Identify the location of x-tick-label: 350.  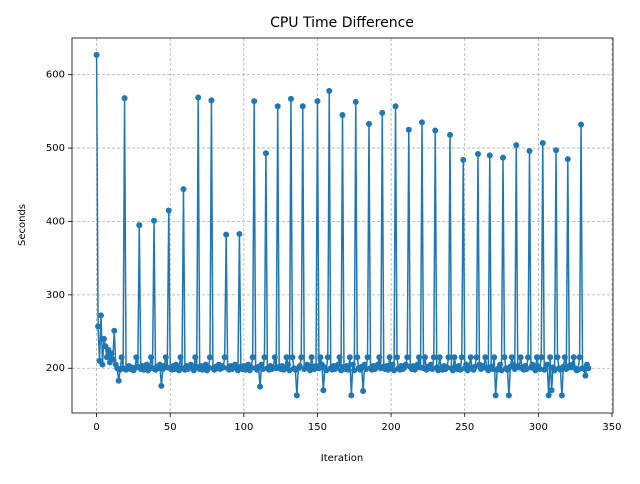
(611, 427).